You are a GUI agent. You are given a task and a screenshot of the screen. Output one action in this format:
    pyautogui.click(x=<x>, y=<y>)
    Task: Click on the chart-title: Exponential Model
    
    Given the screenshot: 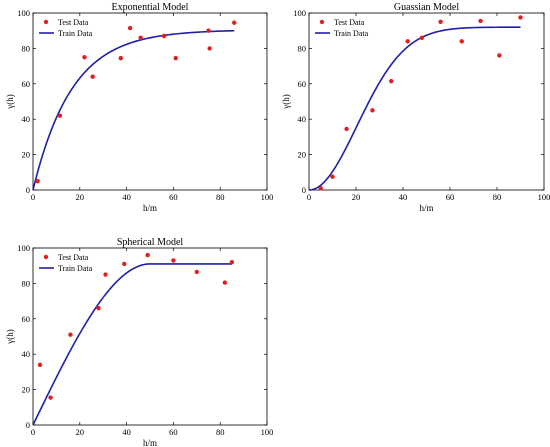 What is the action you would take?
    pyautogui.click(x=150, y=7)
    